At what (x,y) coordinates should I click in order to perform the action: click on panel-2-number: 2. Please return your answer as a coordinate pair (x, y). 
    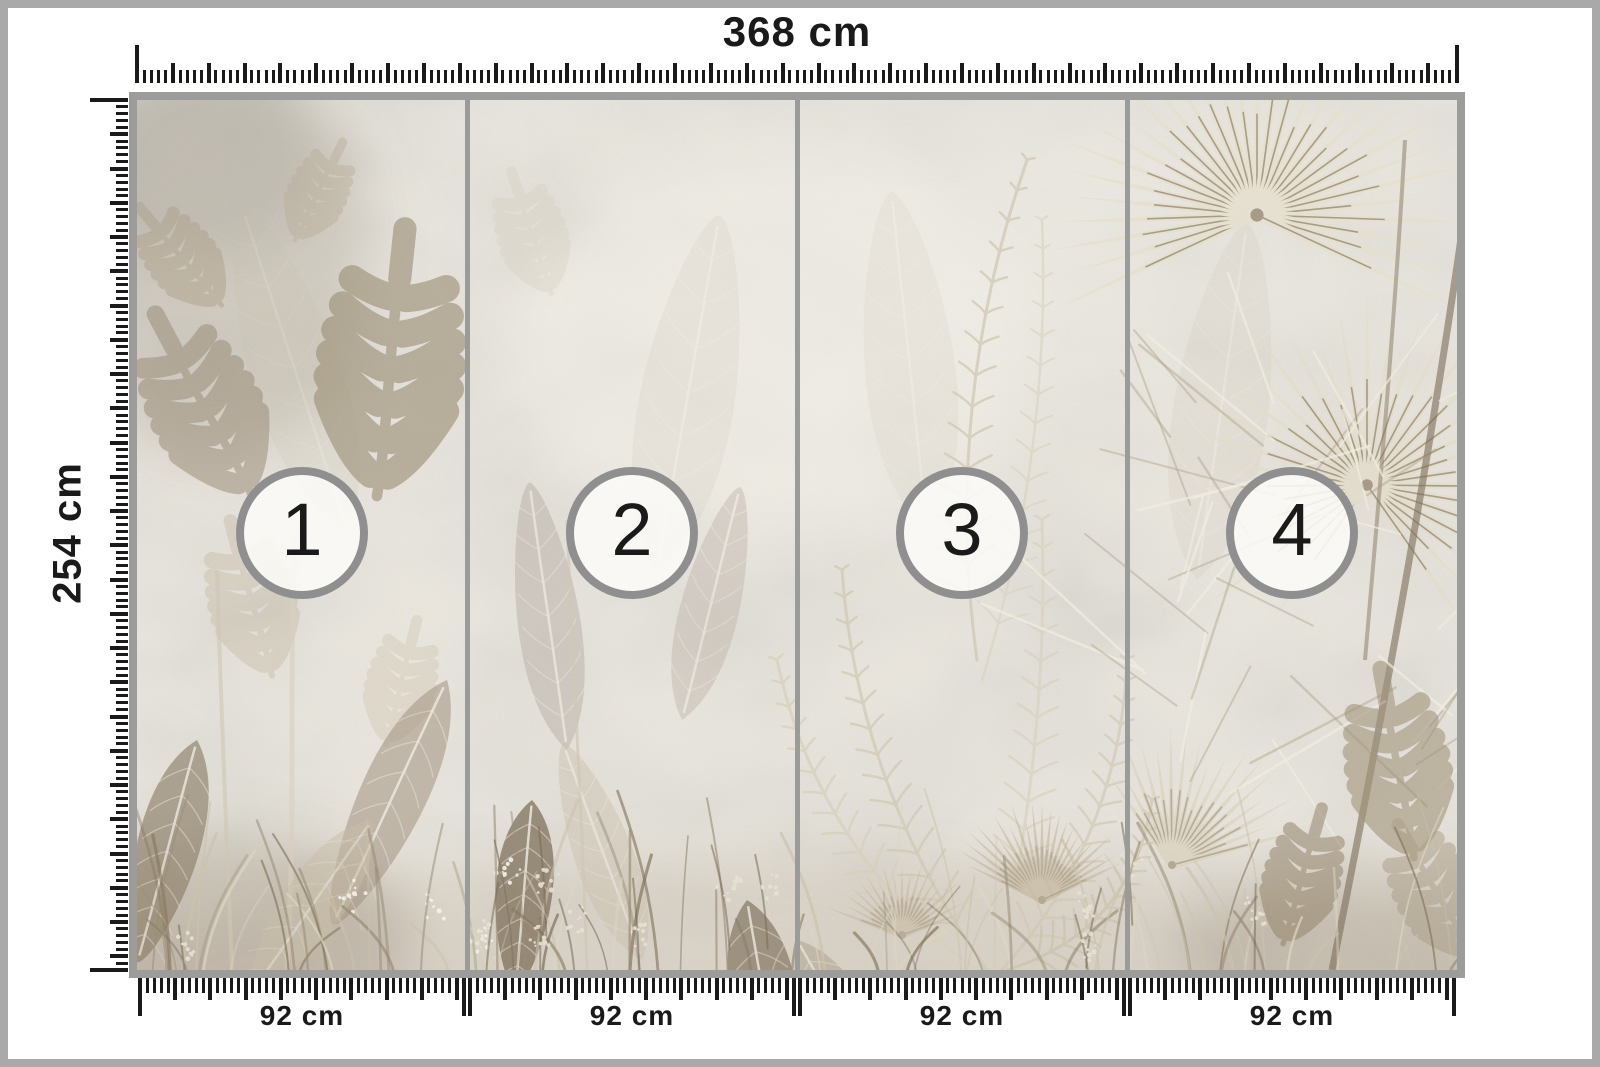
    Looking at the image, I should click on (632, 529).